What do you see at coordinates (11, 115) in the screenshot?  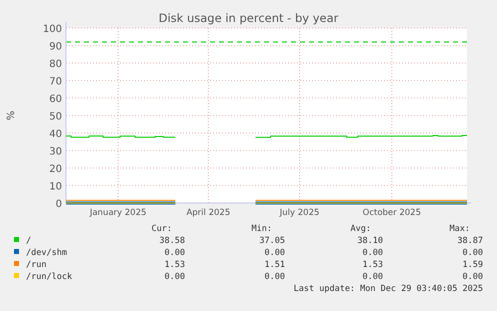 I see `y-axis-title: %` at bounding box center [11, 115].